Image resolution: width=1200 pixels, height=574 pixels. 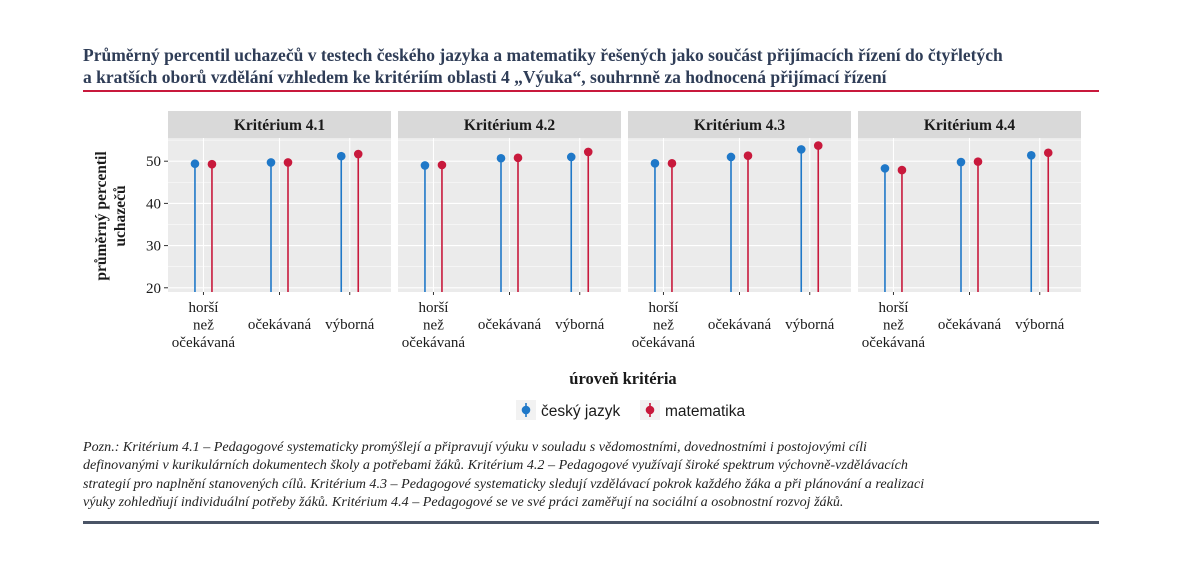 I want to click on facet-title-4: Kritérium 4.4, so click(x=970, y=125).